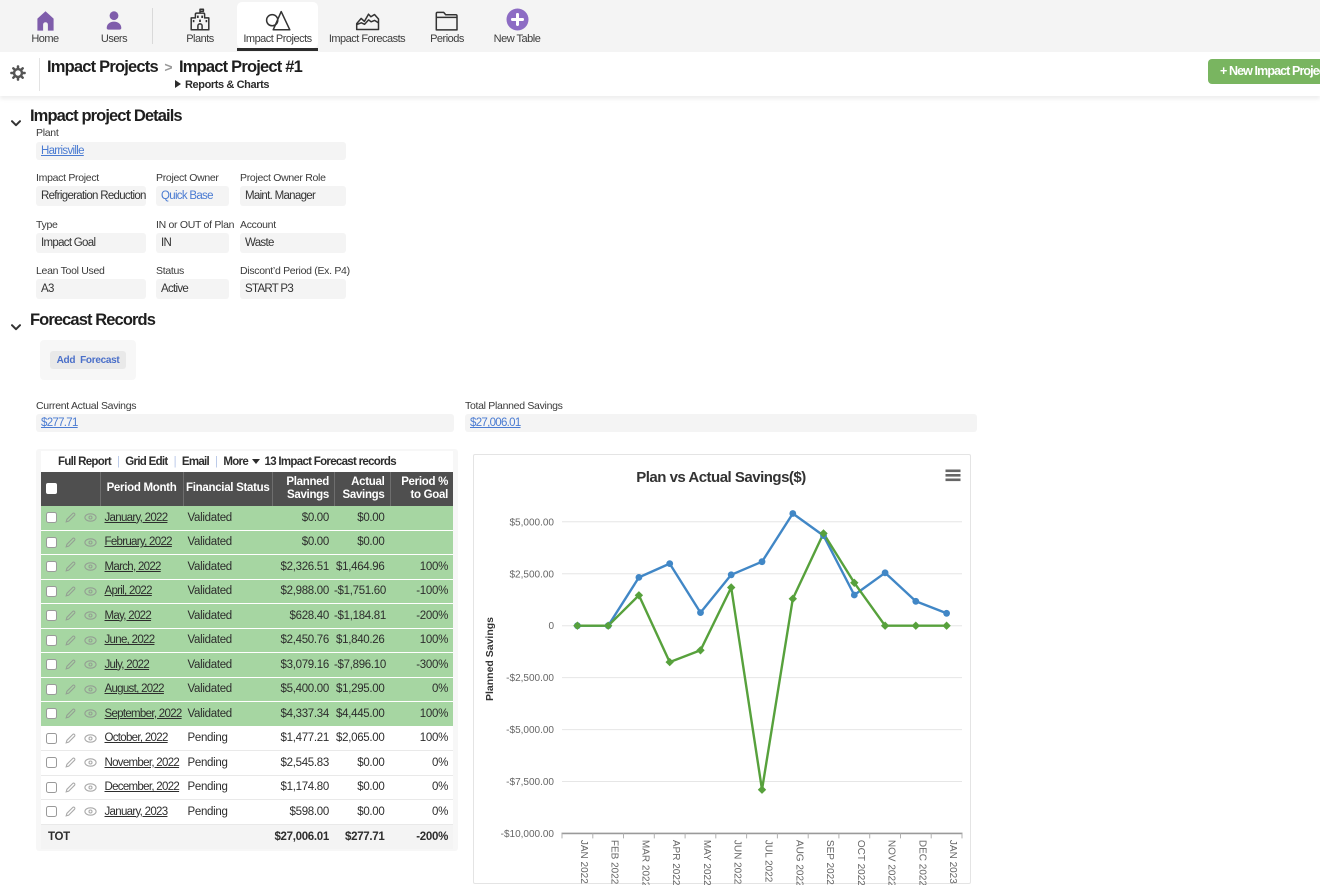  Describe the element at coordinates (532, 574) in the screenshot. I see `svg-text: $2,500.00` at that location.